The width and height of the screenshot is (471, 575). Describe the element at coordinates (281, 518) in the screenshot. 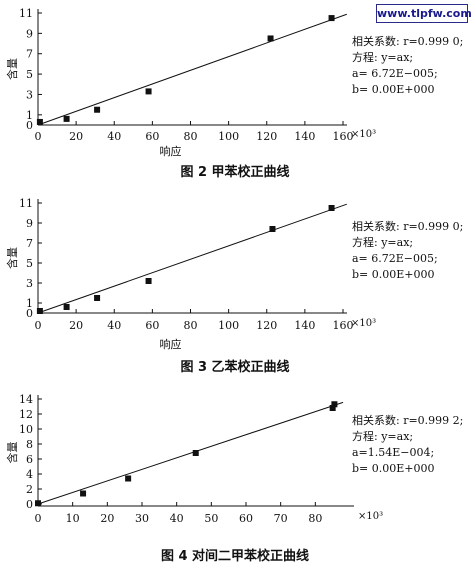

I see `x-tick-label: 70` at that location.